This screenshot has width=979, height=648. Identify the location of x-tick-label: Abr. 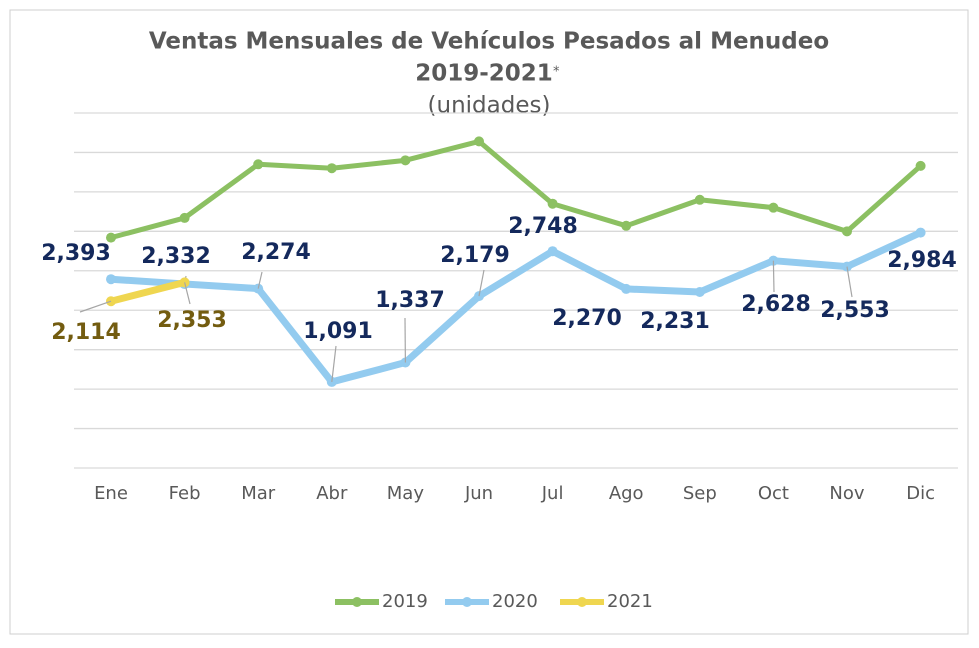
(332, 493).